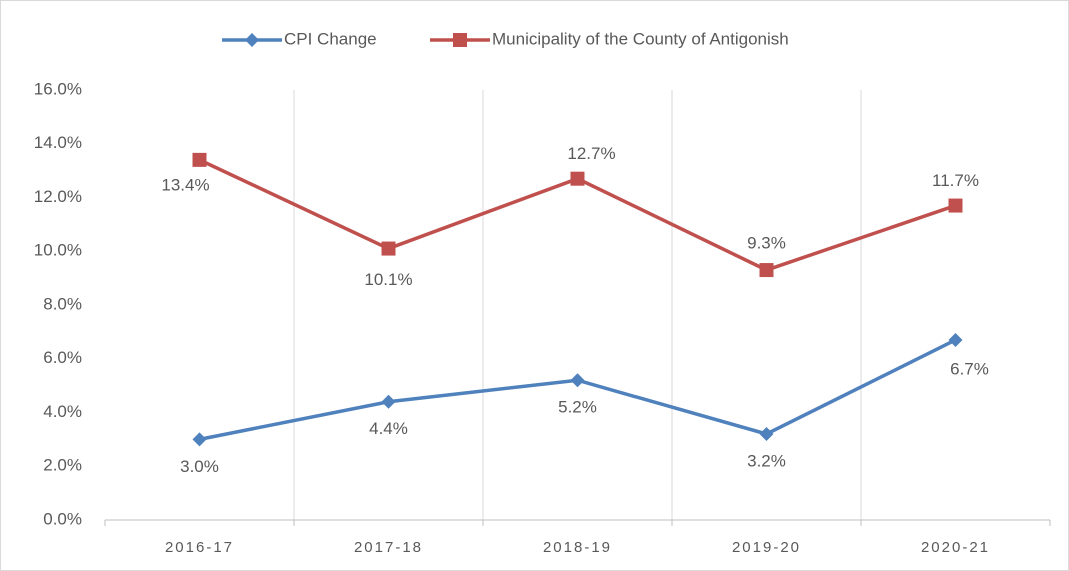 This screenshot has height=571, width=1069. I want to click on data-label: 11.7%, so click(955, 180).